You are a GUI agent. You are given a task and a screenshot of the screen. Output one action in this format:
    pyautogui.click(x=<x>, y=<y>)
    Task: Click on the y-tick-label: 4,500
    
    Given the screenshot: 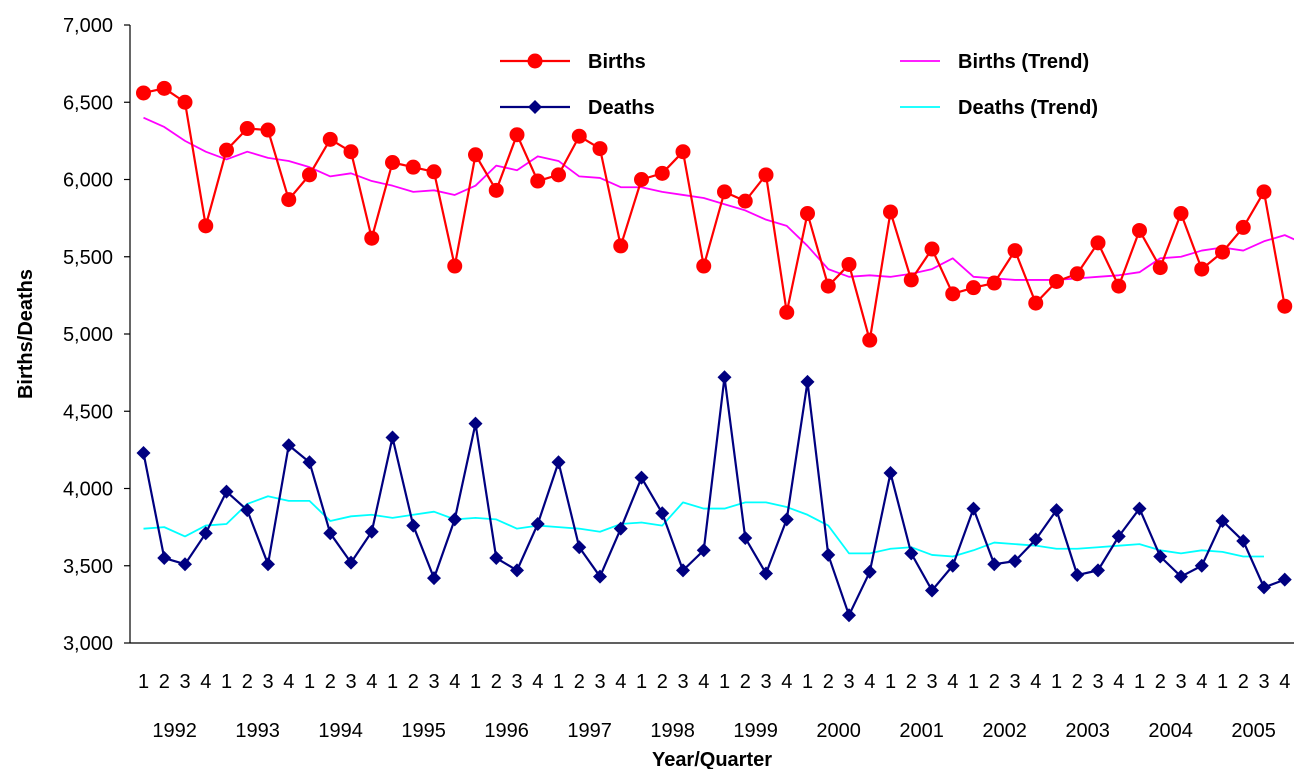 What is the action you would take?
    pyautogui.click(x=88, y=412)
    